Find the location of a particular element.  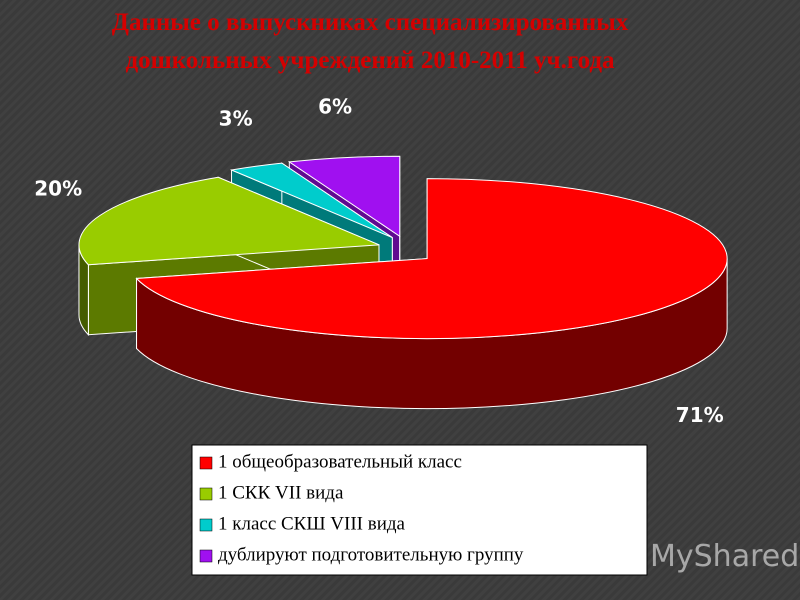

legend-label: 1 общеобразовательный класс is located at coordinates (340, 461).